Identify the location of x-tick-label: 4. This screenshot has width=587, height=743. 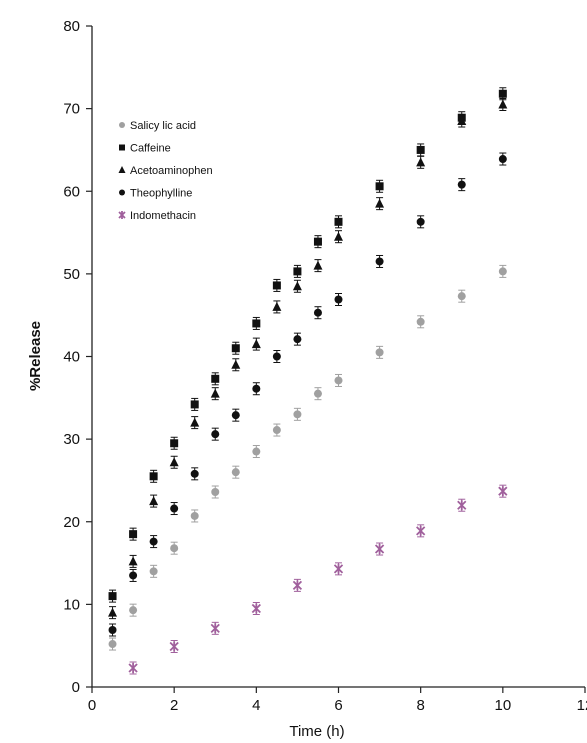
(256, 705).